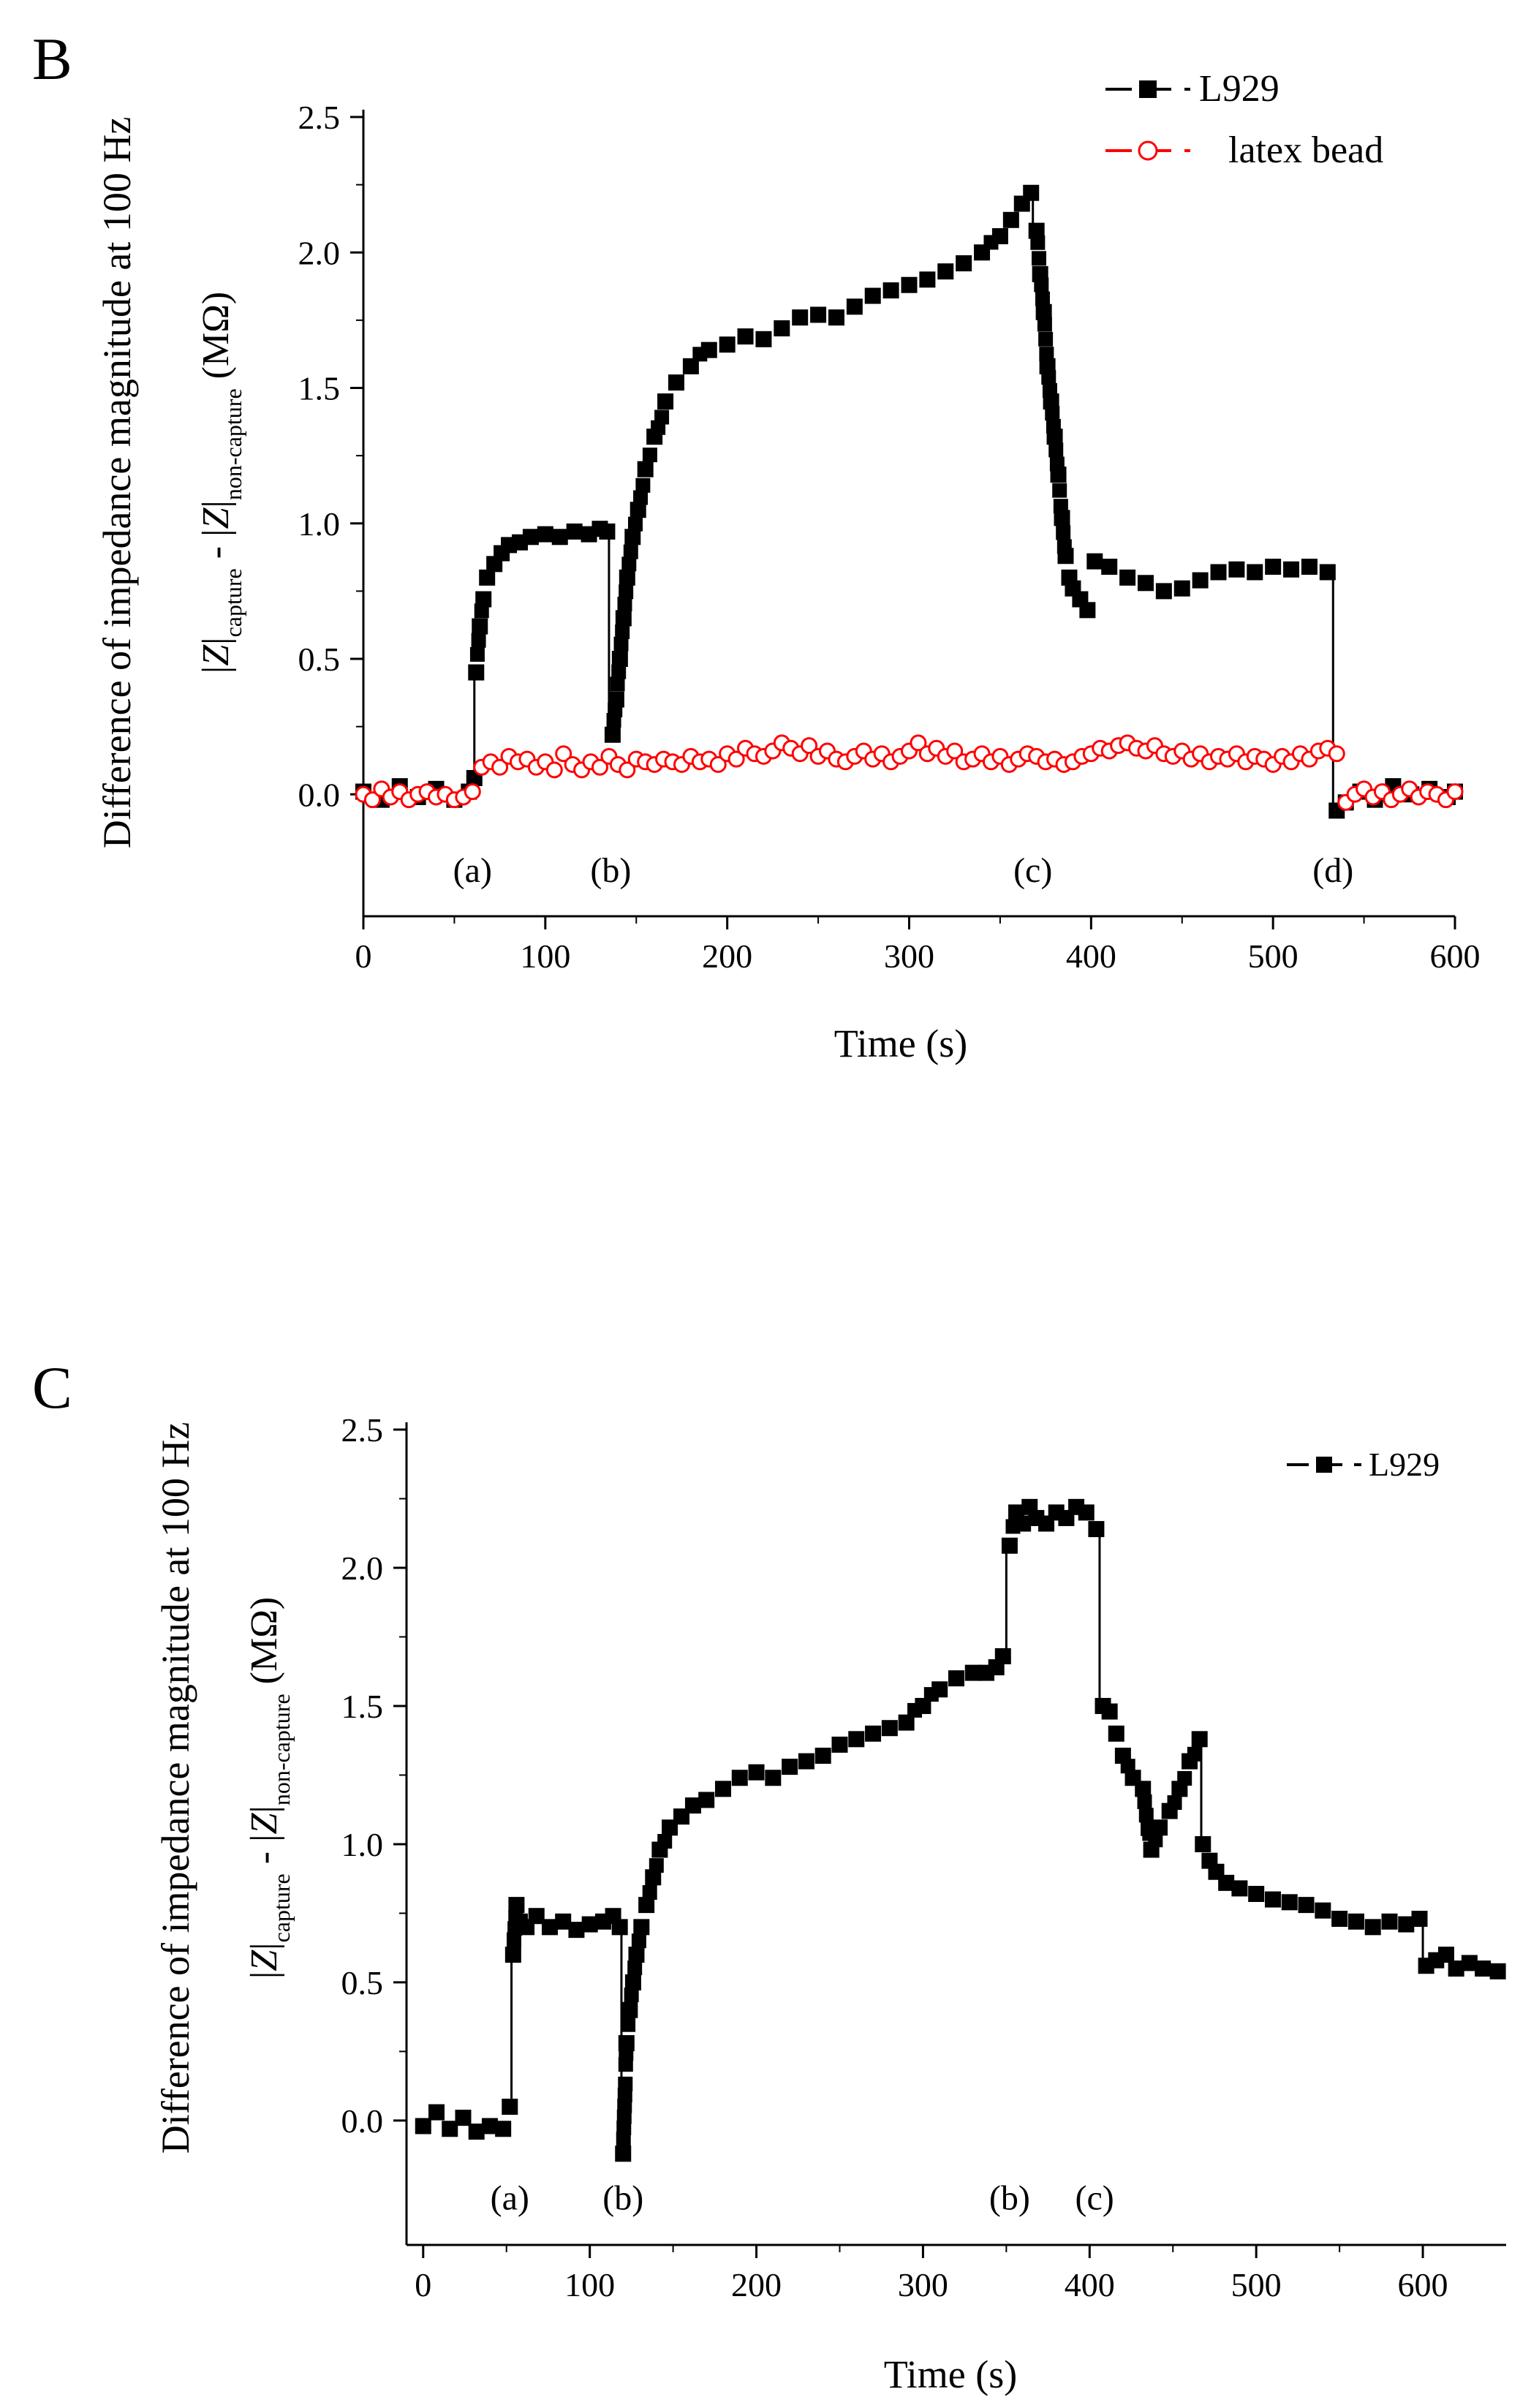  I want to click on legend-entry-latex-bead: latex bead, so click(1244, 150).